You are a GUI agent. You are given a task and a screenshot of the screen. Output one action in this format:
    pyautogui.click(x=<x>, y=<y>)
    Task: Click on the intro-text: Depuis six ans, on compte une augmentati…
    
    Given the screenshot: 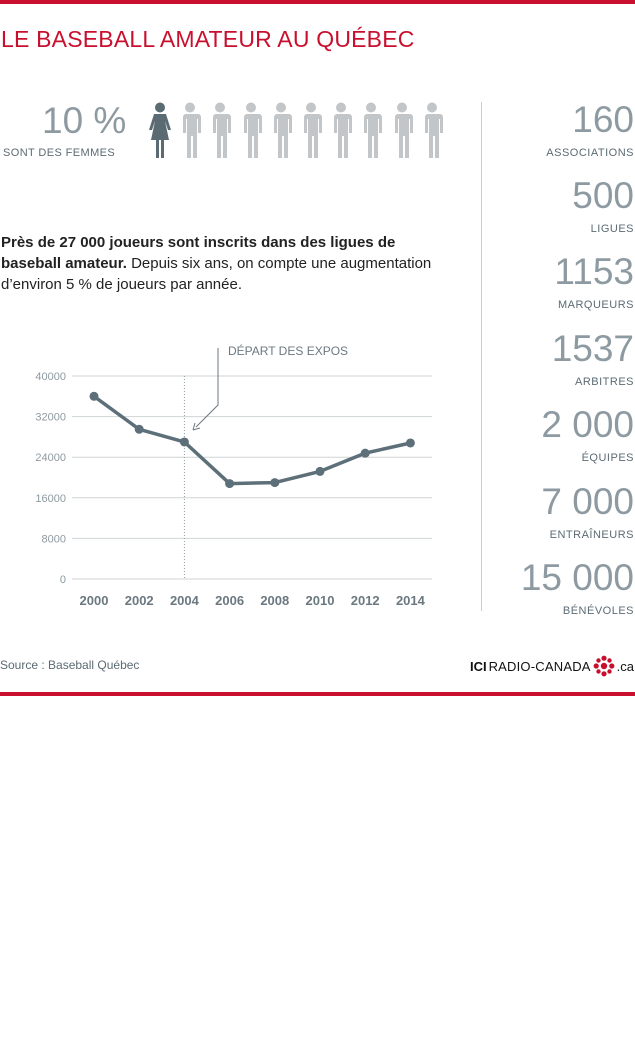 What is the action you would take?
    pyautogui.click(x=216, y=274)
    